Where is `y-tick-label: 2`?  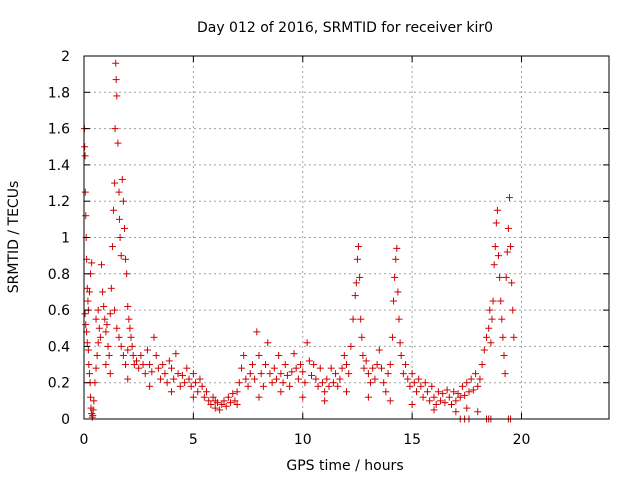 y-tick-label: 2 is located at coordinates (65, 57).